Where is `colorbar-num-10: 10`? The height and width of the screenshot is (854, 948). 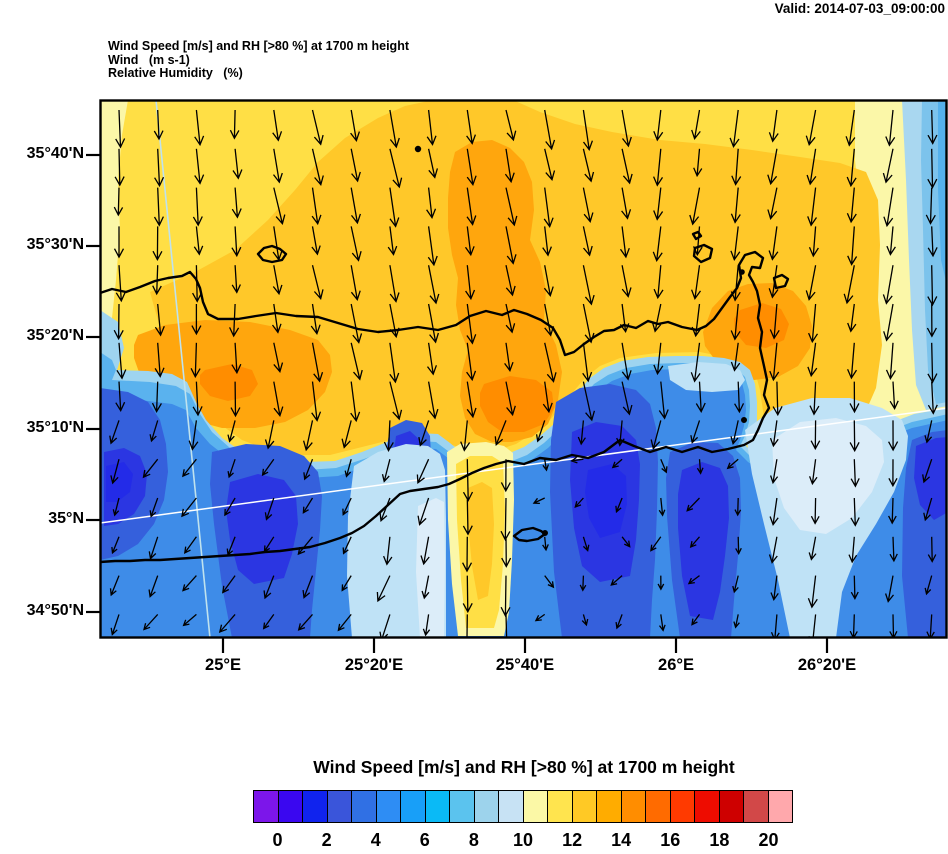 colorbar-num-10: 10 is located at coordinates (523, 840).